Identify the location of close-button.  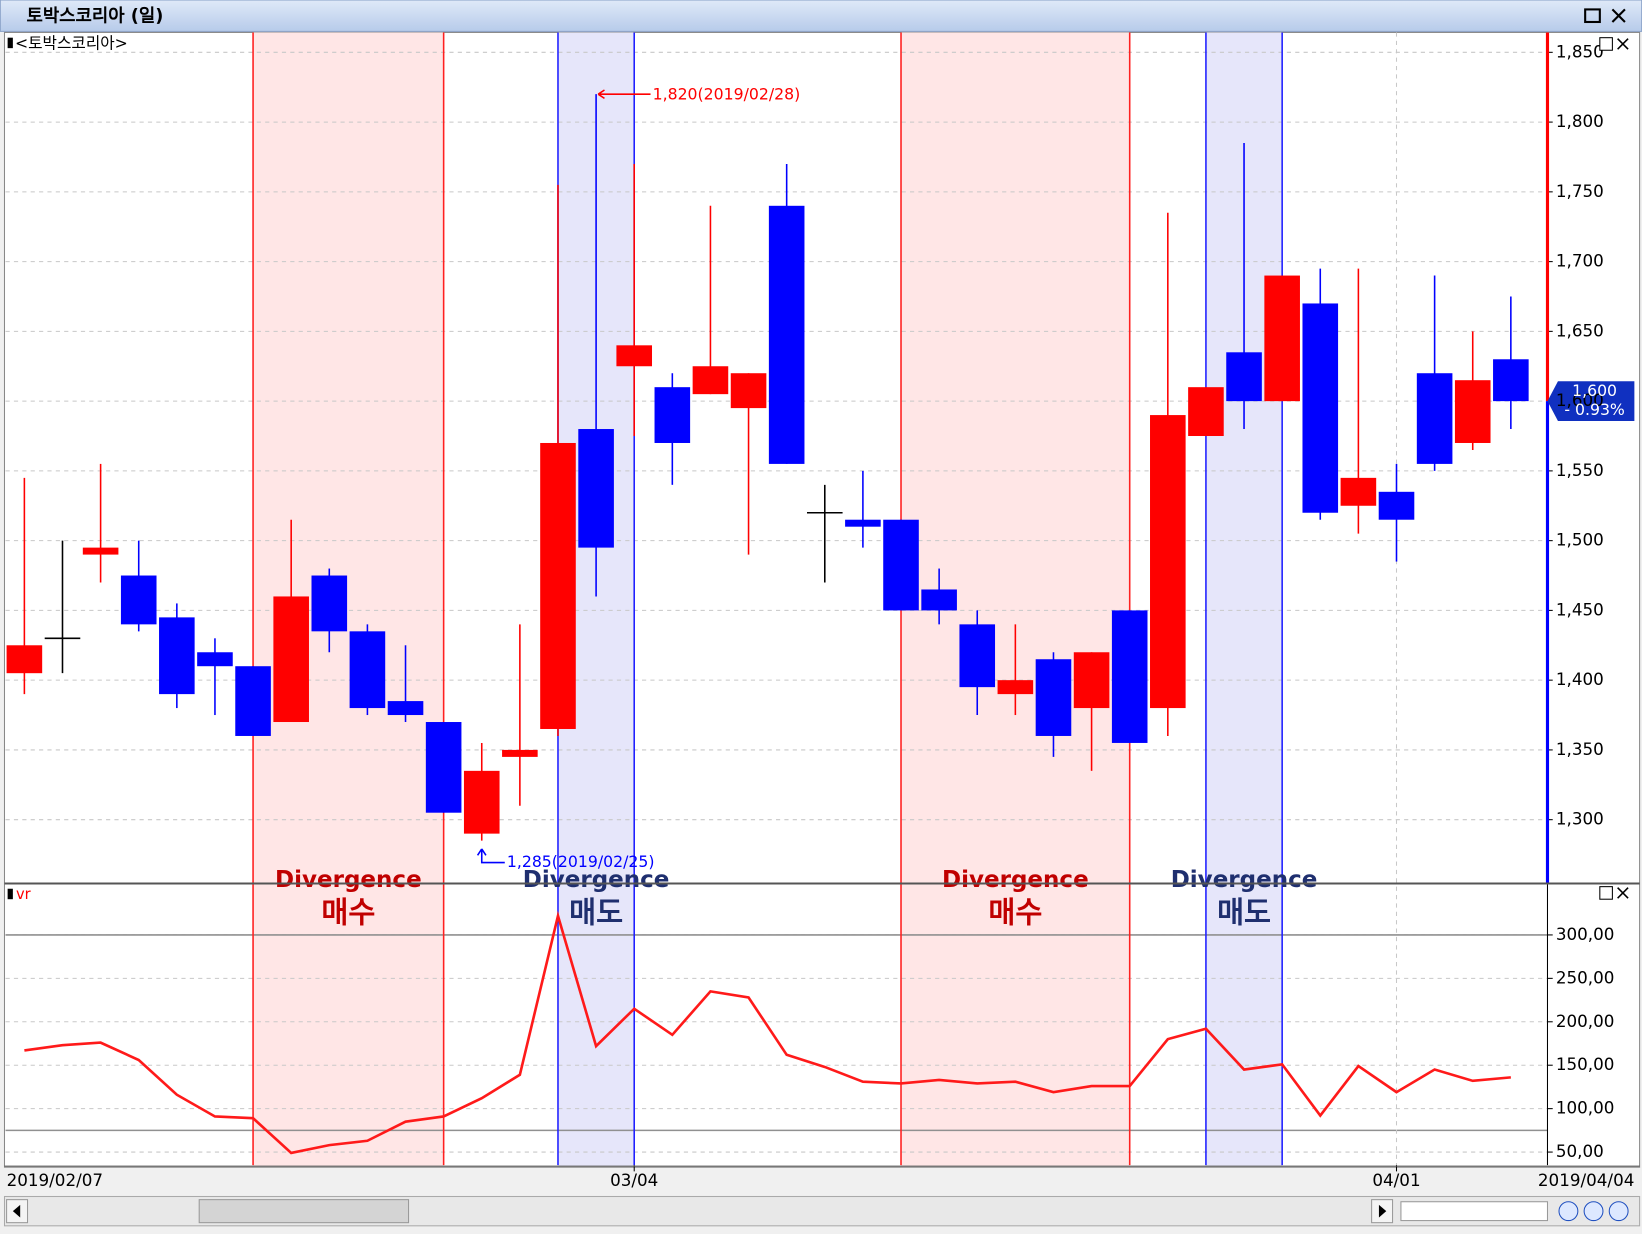
(1618, 15).